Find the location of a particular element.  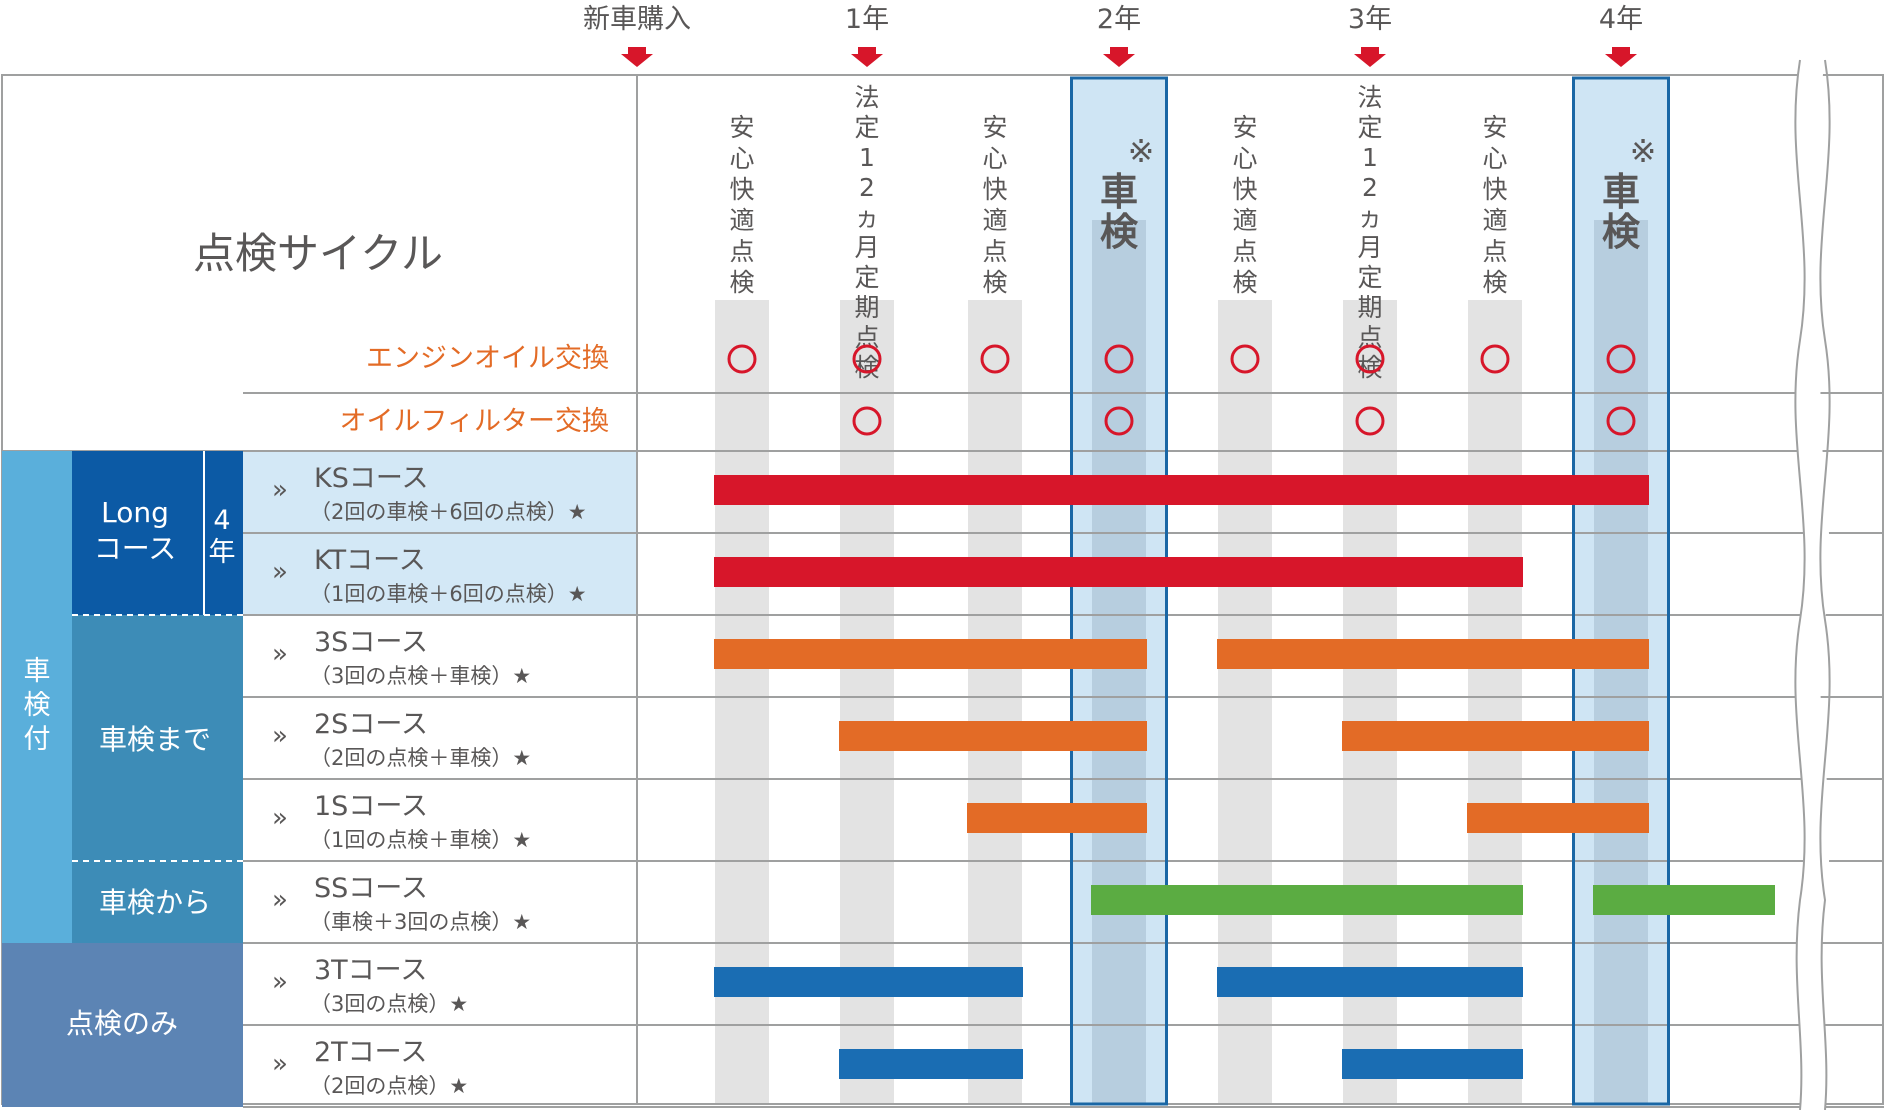

oil-filter-label: オイルフィルター交換 is located at coordinates (474, 421).